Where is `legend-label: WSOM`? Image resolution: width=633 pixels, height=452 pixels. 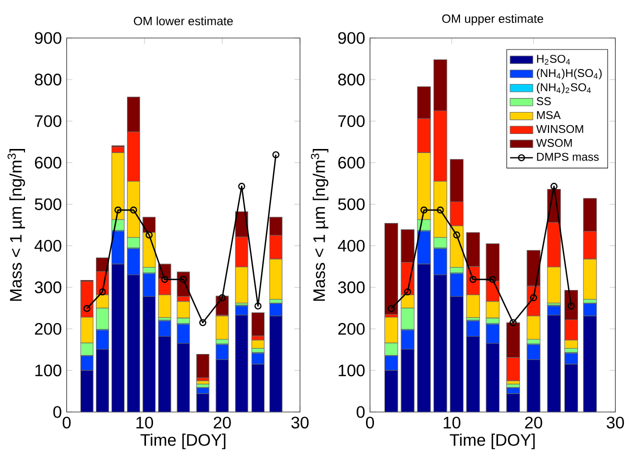 legend-label: WSOM is located at coordinates (554, 142).